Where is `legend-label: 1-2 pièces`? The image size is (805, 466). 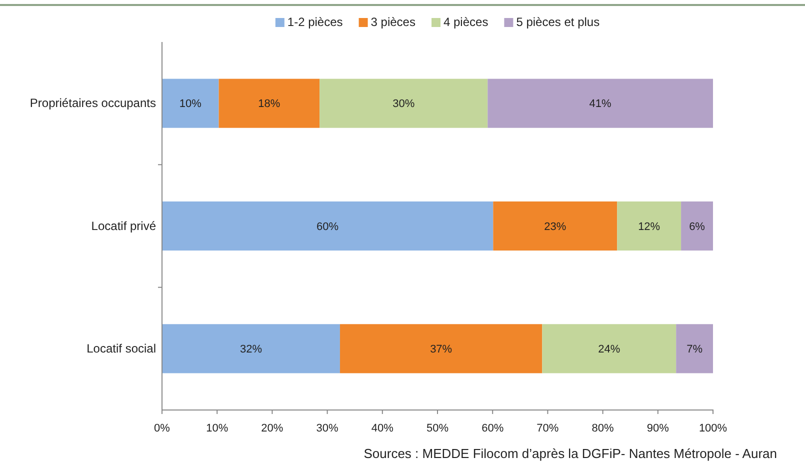
legend-label: 1-2 pièces is located at coordinates (315, 22).